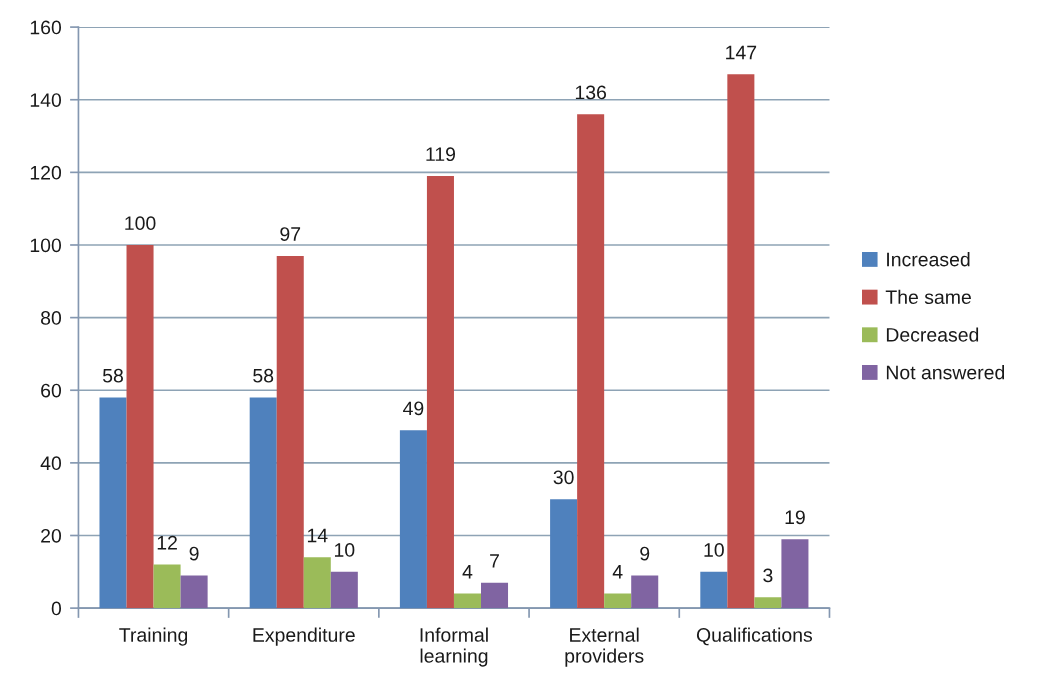 This screenshot has height=695, width=1046. What do you see at coordinates (563, 477) in the screenshot?
I see `data-label: 30` at bounding box center [563, 477].